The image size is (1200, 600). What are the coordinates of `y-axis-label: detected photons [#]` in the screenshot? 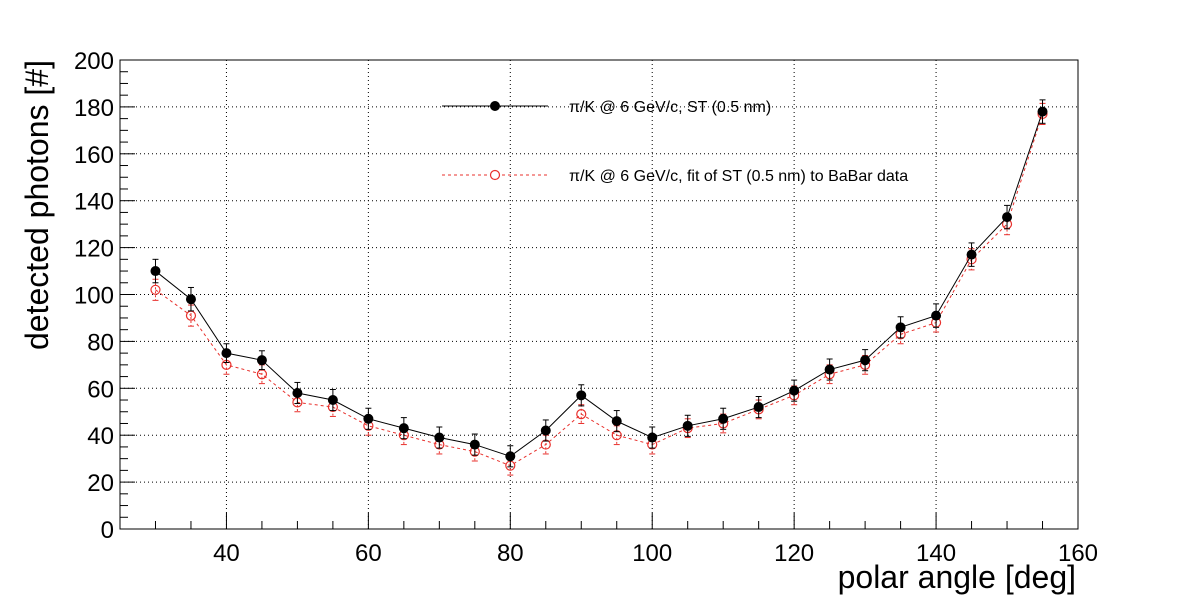 It's located at (37, 205).